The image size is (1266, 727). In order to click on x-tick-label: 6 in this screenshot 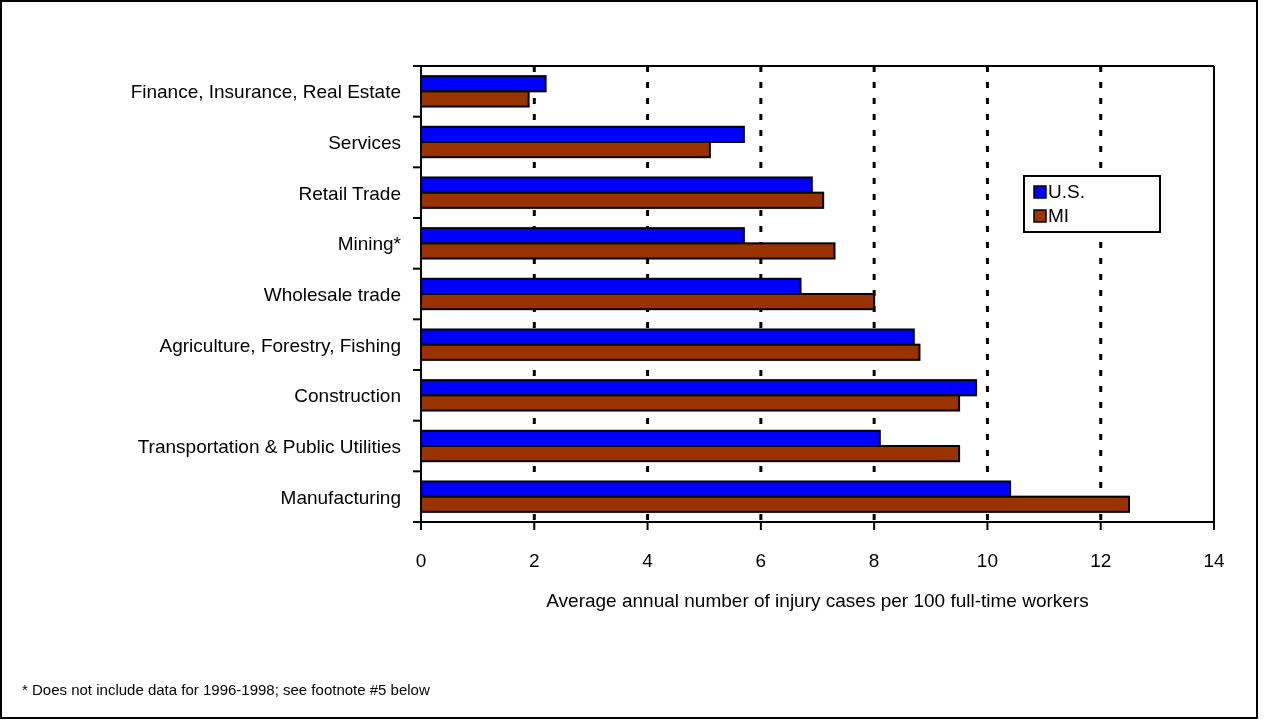, I will do `click(761, 560)`.